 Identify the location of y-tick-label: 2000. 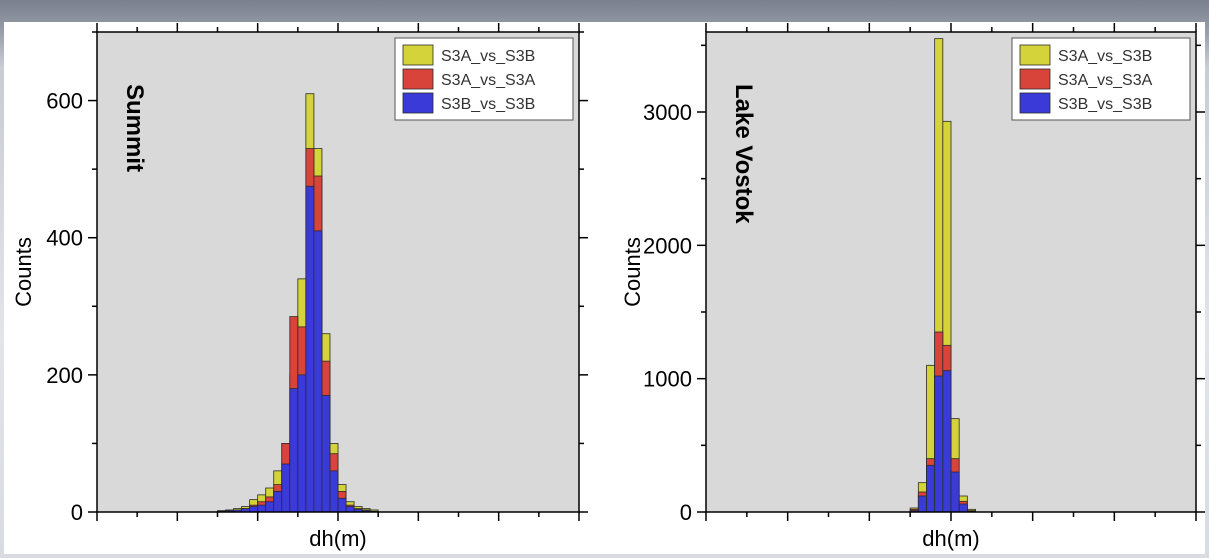
(667, 245).